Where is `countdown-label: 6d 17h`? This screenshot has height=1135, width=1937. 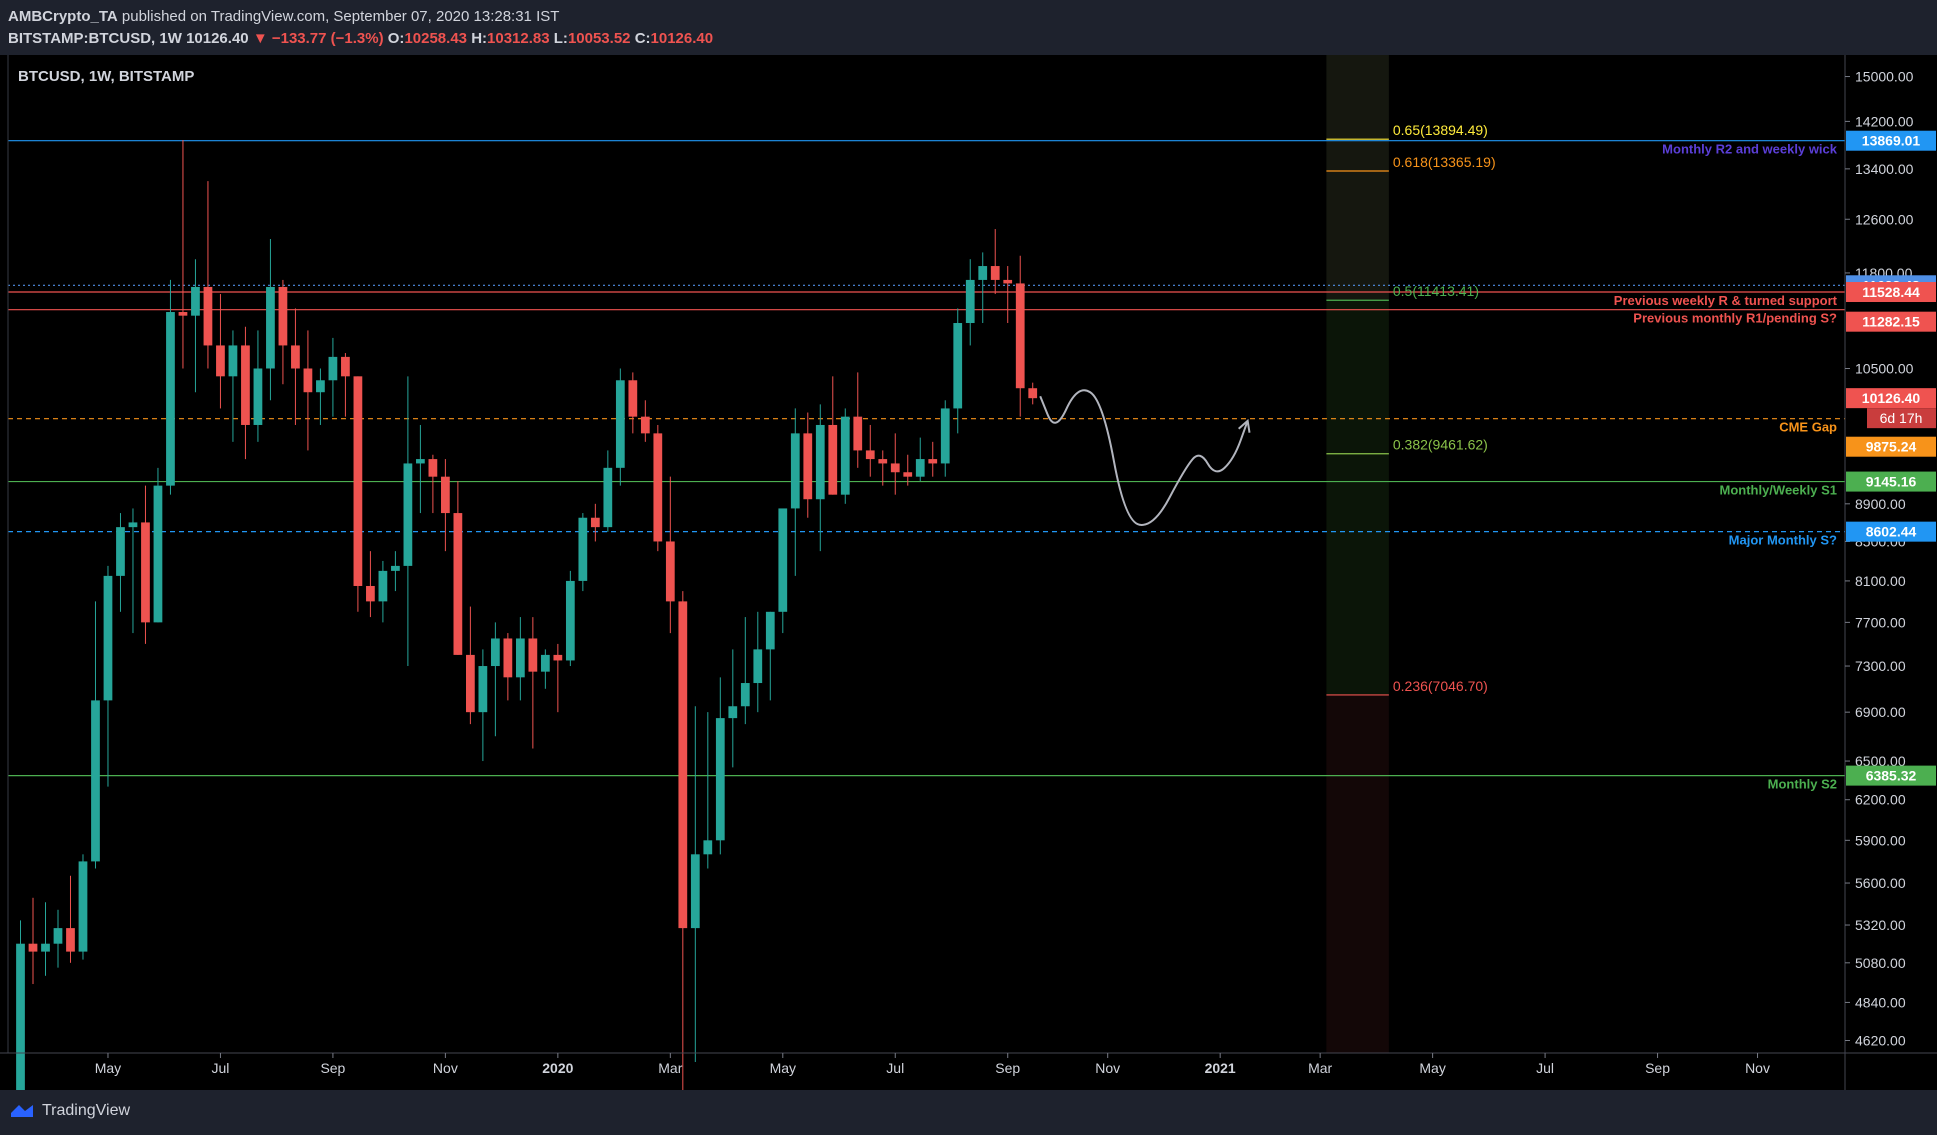
countdown-label: 6d 17h is located at coordinates (1901, 418).